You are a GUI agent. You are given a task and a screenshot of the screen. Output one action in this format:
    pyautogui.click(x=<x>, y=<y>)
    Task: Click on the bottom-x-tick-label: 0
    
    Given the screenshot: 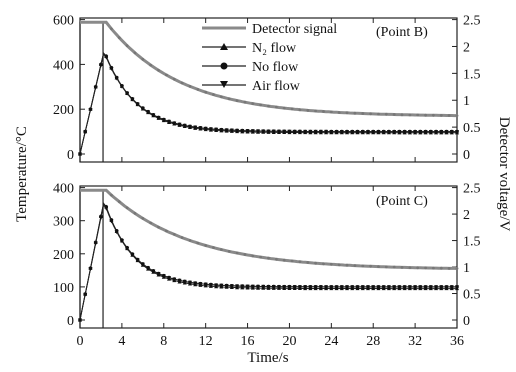 What is the action you would take?
    pyautogui.click(x=80, y=341)
    